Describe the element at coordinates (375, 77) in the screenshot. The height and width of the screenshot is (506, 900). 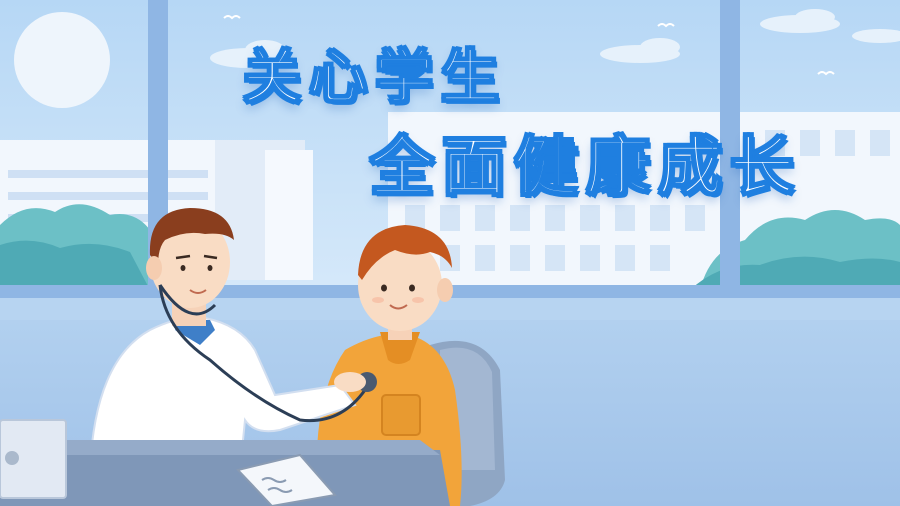
I see `headline-line-1: 关心学生` at that location.